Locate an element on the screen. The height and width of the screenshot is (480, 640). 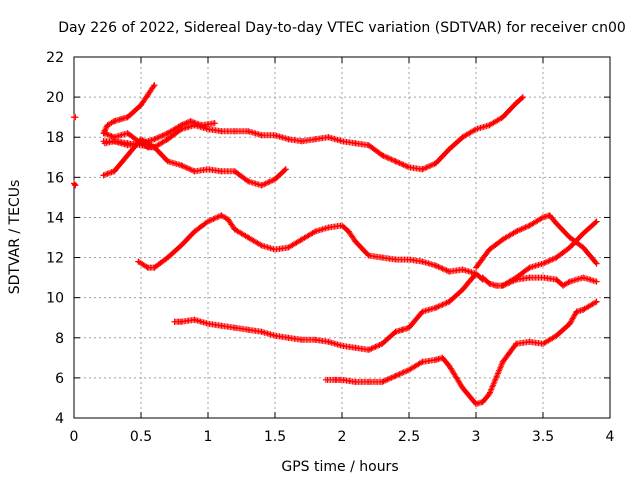
x-tick-label: 1.5 is located at coordinates (275, 437).